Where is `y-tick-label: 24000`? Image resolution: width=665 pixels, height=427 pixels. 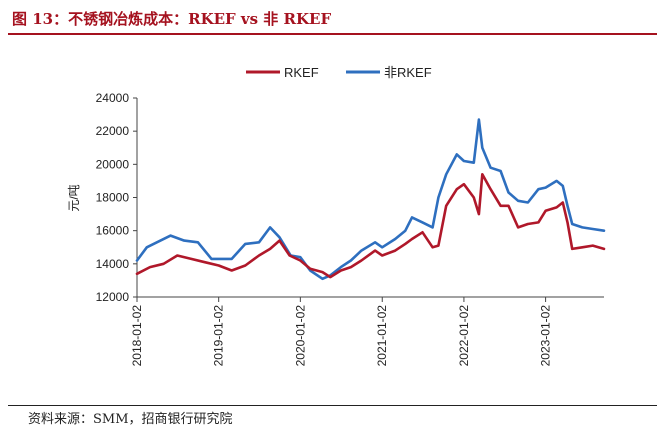
y-tick-label: 24000 is located at coordinates (113, 98).